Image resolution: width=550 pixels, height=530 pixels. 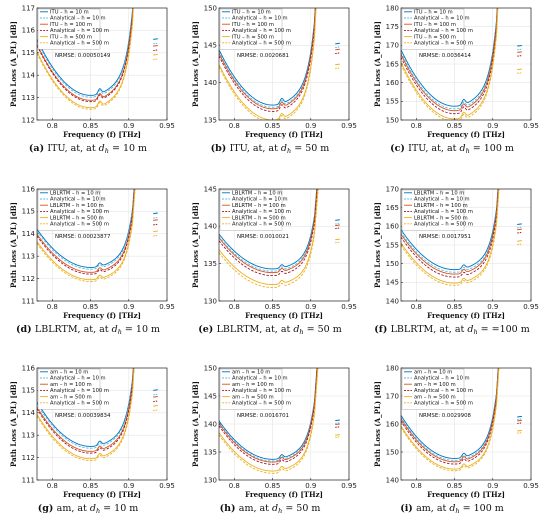 What do you see at coordinates (28, 480) in the screenshot?
I see `y-tick-label: 111` at bounding box center [28, 480].